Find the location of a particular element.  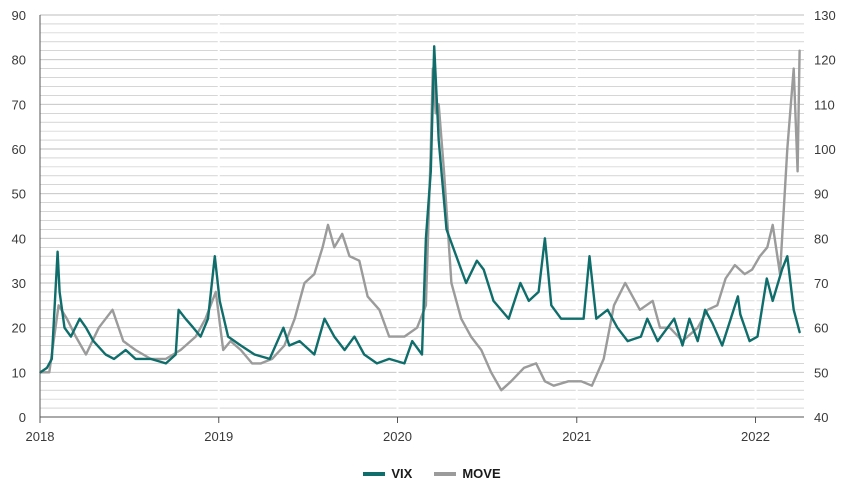

x-tick-label: 2022 is located at coordinates (755, 436).